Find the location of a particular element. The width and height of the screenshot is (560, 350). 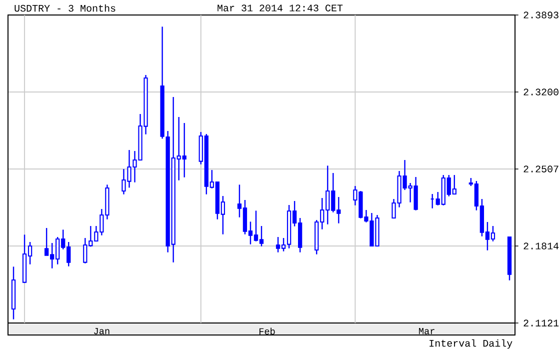

y-tick-label: 2.3893 is located at coordinates (541, 15).